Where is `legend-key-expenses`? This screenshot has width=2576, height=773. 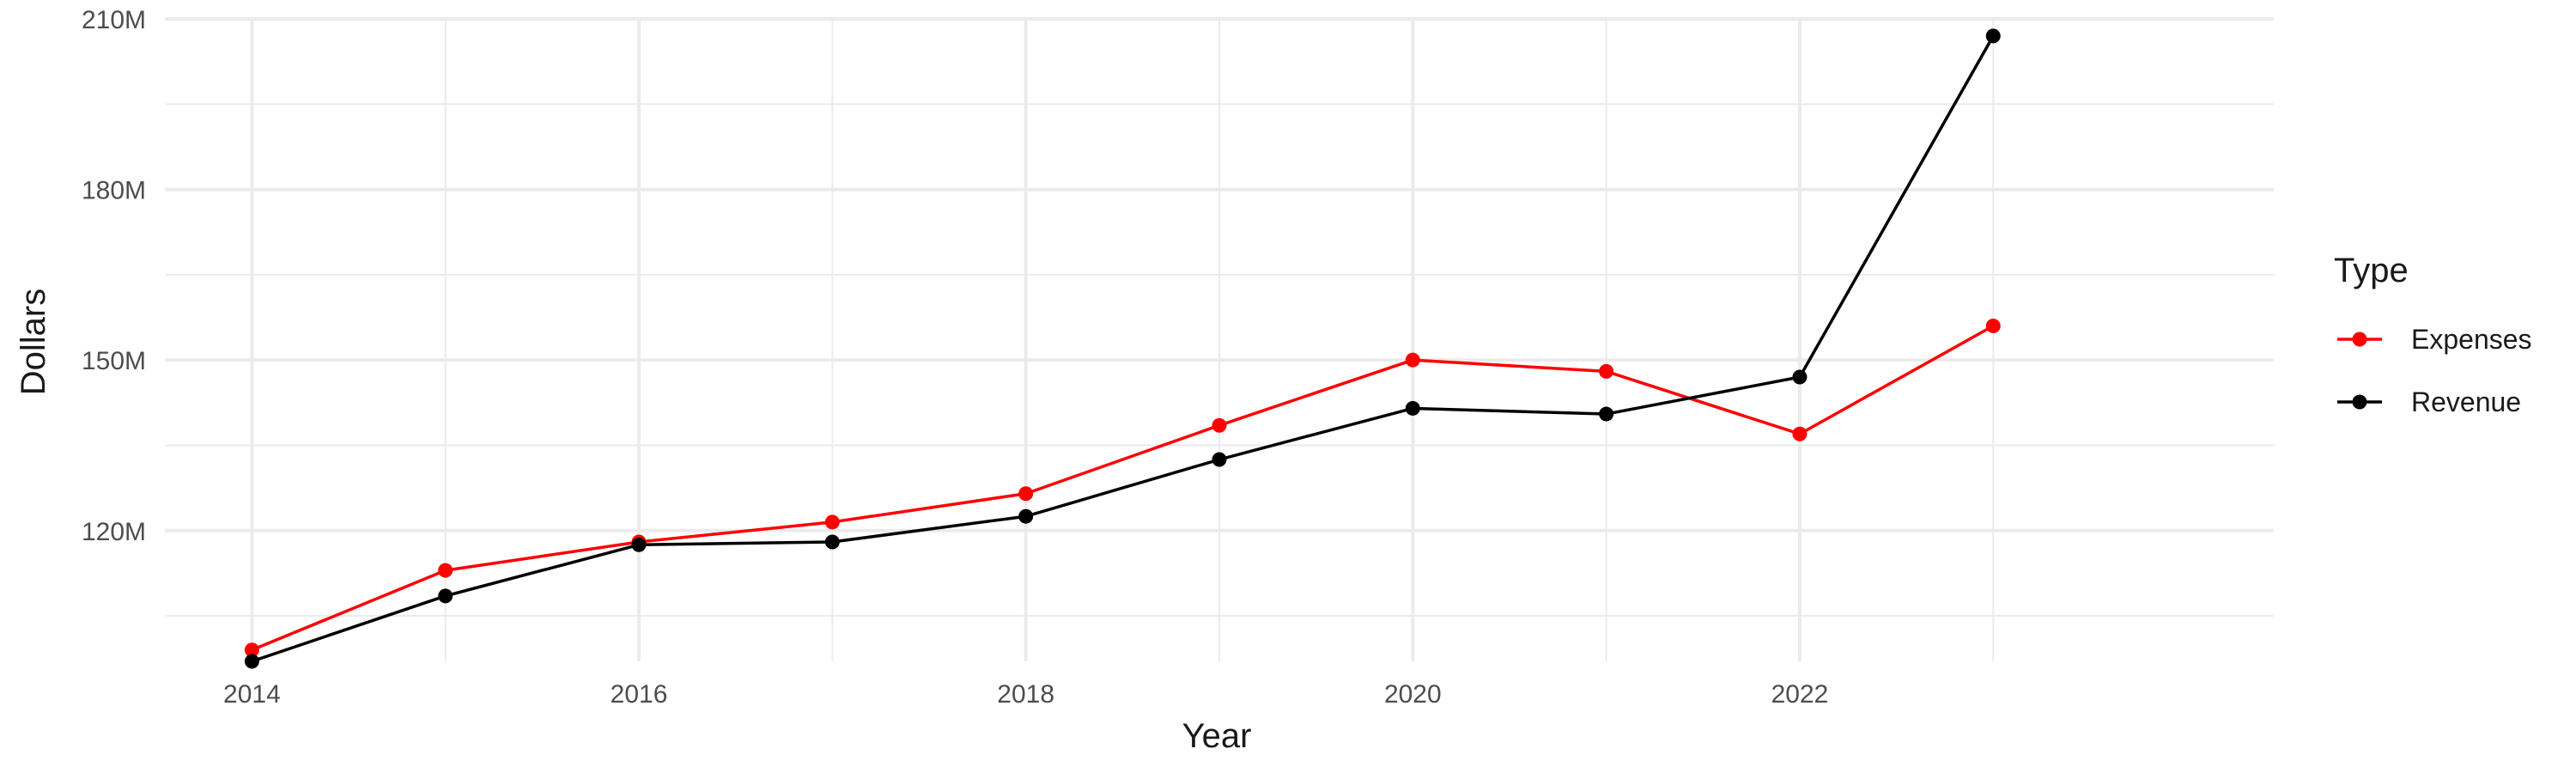 legend-key-expenses is located at coordinates (2360, 339).